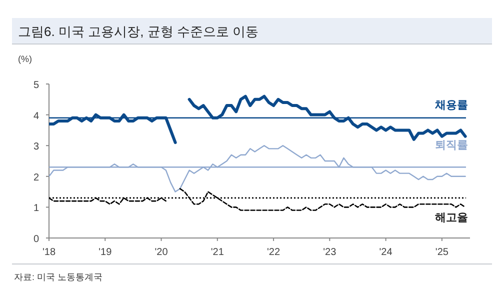 This screenshot has width=500, height=304. What do you see at coordinates (36, 239) in the screenshot?
I see `y-tick-label: 0` at bounding box center [36, 239].